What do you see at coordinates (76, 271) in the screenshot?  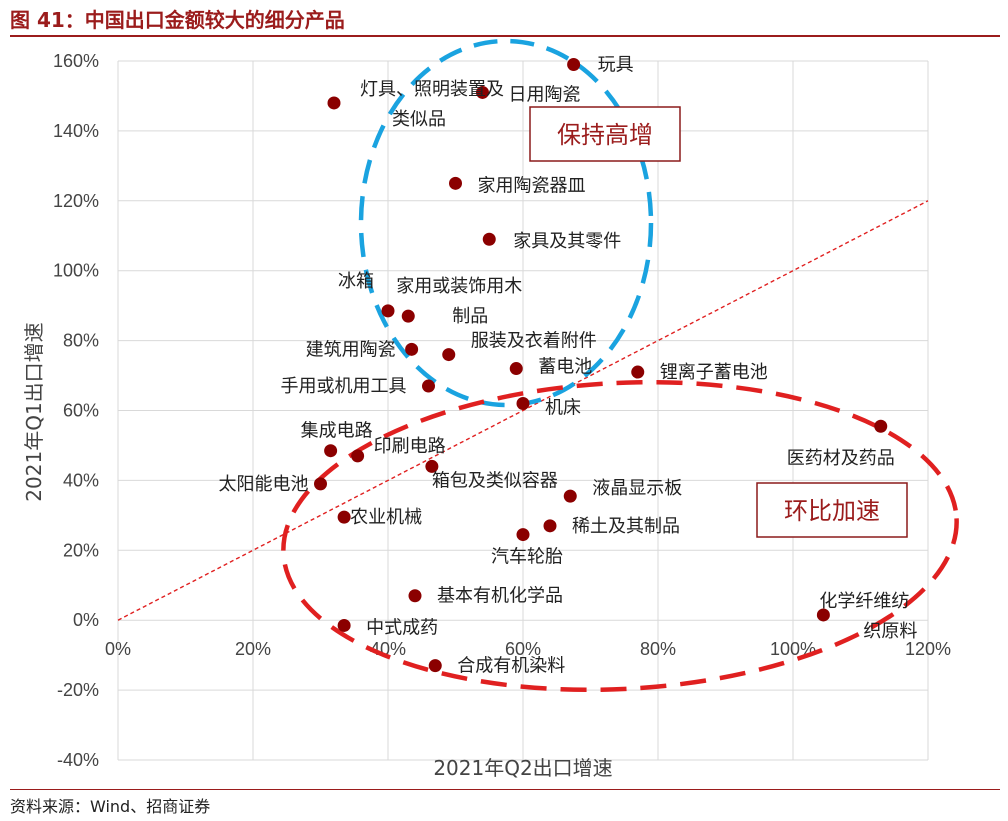 I see `y-tick-label: 100%` at bounding box center [76, 271].